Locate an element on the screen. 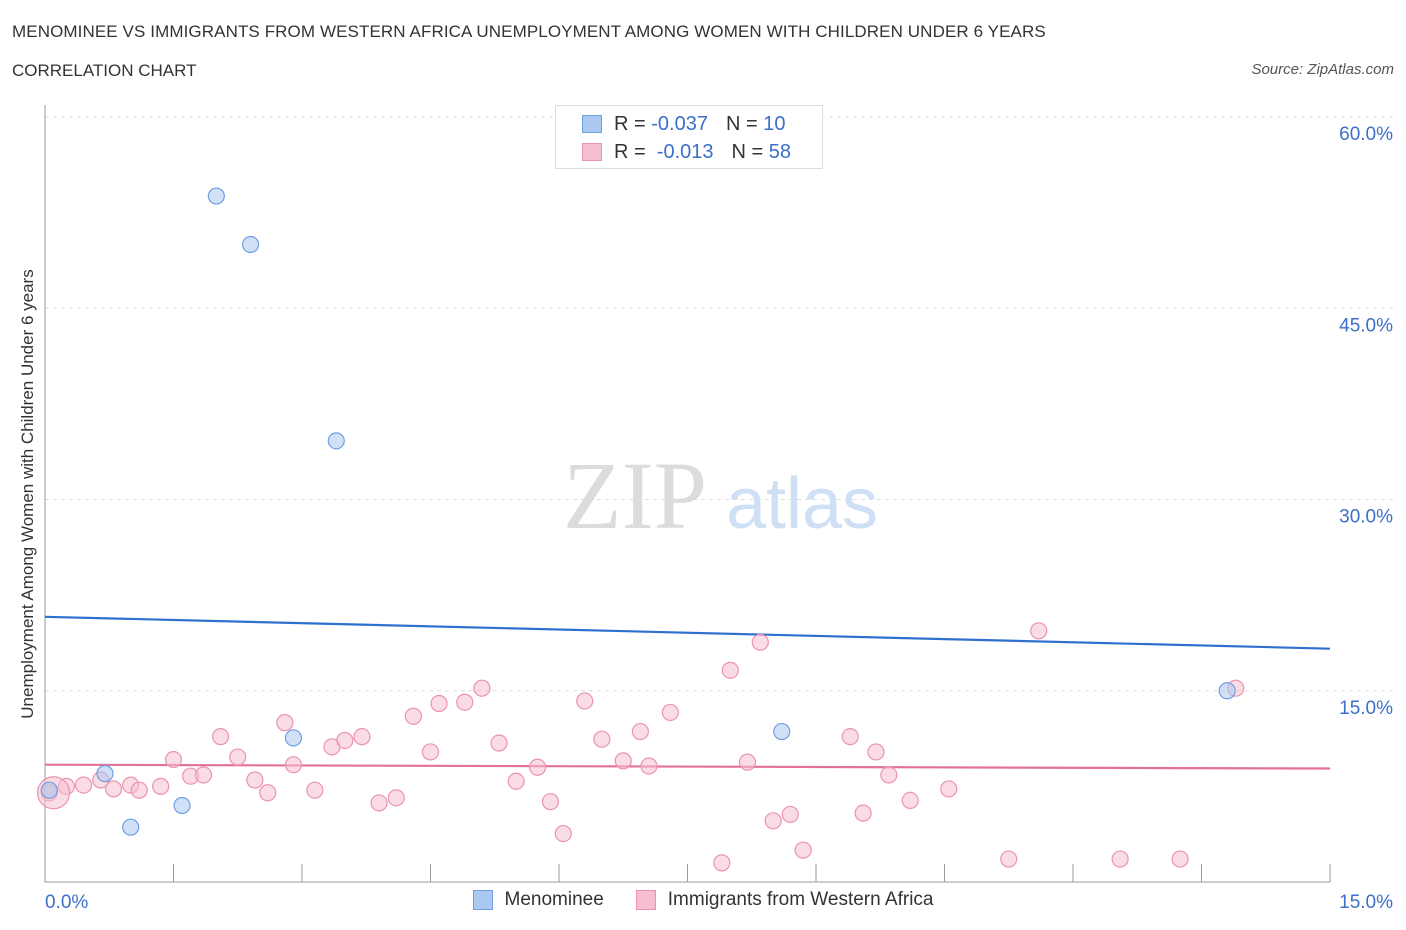  legend-label-immigrants: Immigrants from Western Africa is located at coordinates (800, 899).